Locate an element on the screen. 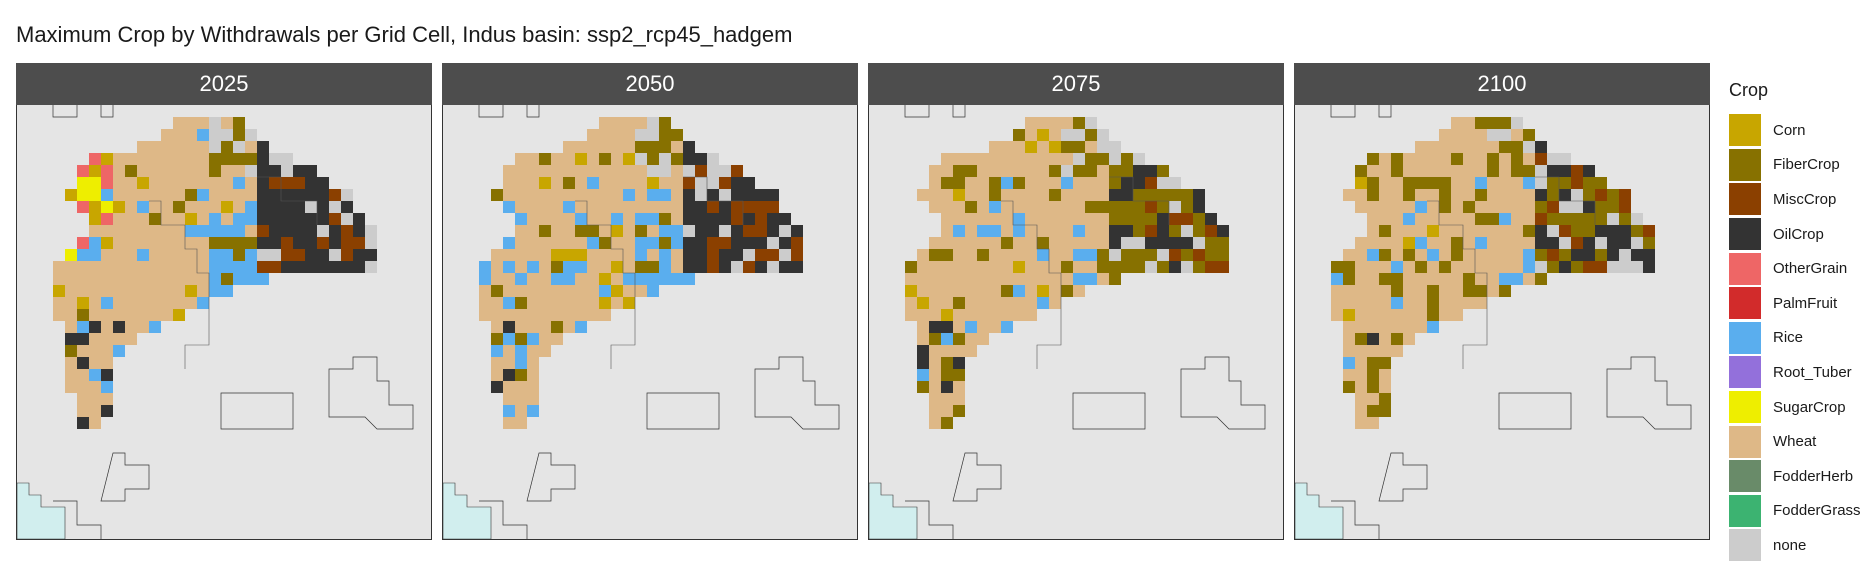 Image resolution: width=1872 pixels, height=576 pixels. grid-cell-sugarcrop is located at coordinates (83, 195).